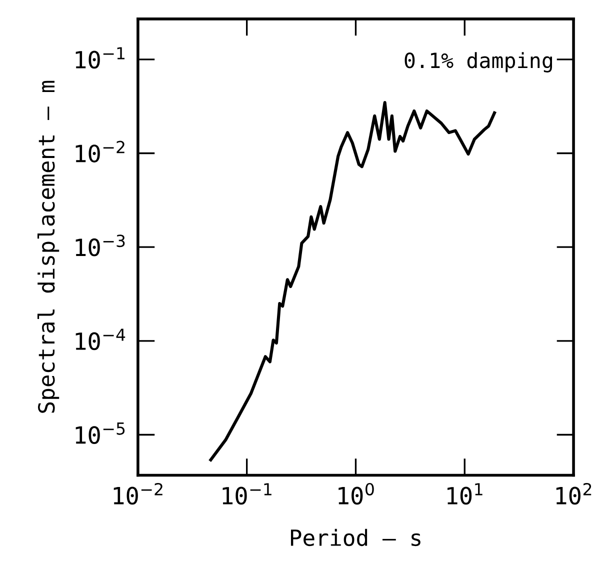 The width and height of the screenshot is (605, 574). What do you see at coordinates (100, 58) in the screenshot?
I see `y-tick-label: 10$^{−1}$` at bounding box center [100, 58].